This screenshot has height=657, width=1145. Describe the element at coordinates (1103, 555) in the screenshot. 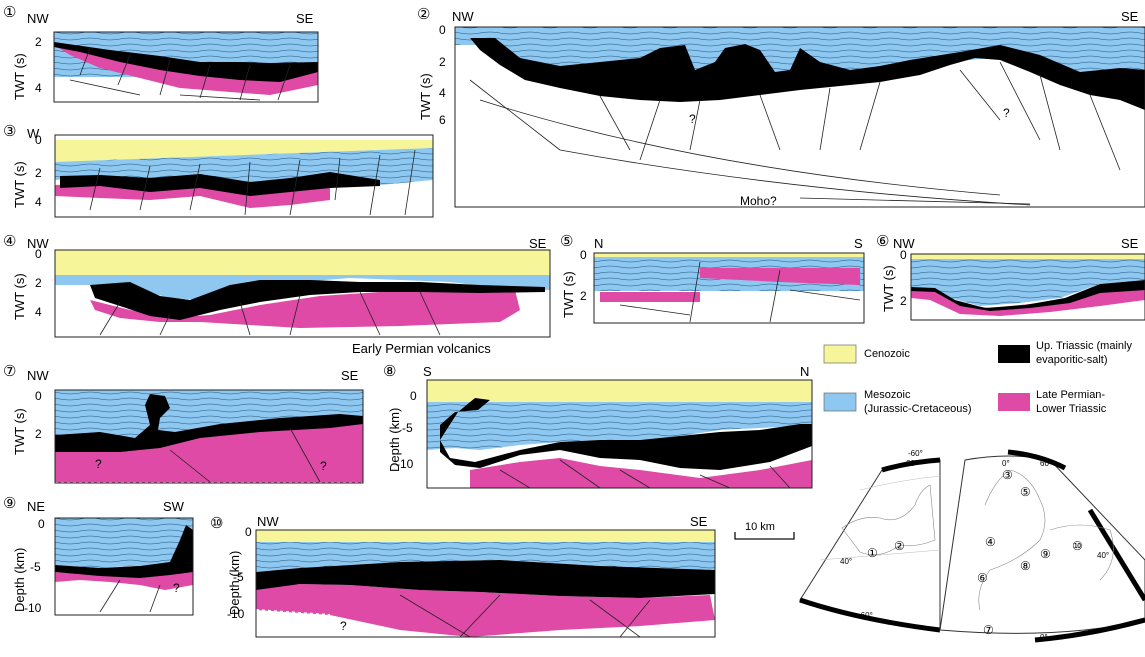

I see `map-lat-label: 40°` at that location.